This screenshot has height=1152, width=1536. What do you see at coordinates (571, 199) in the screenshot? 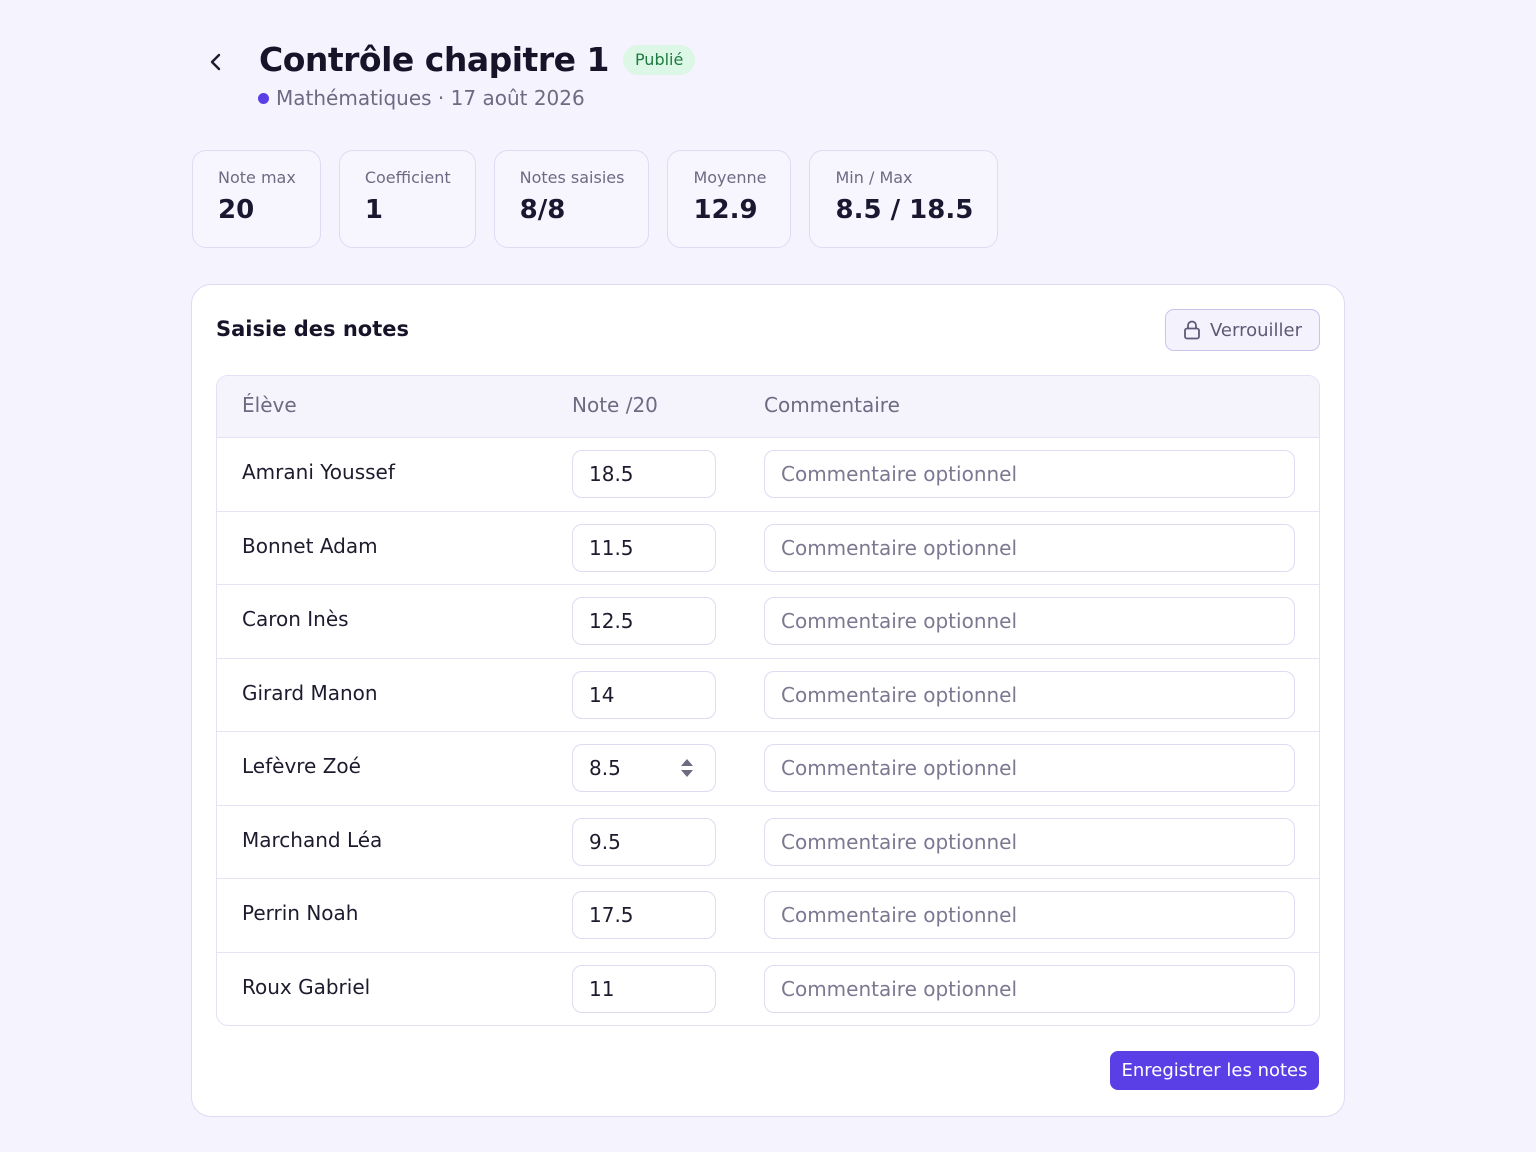
I see `stat-notes-saisies: Notes saisies 8/8` at bounding box center [571, 199].